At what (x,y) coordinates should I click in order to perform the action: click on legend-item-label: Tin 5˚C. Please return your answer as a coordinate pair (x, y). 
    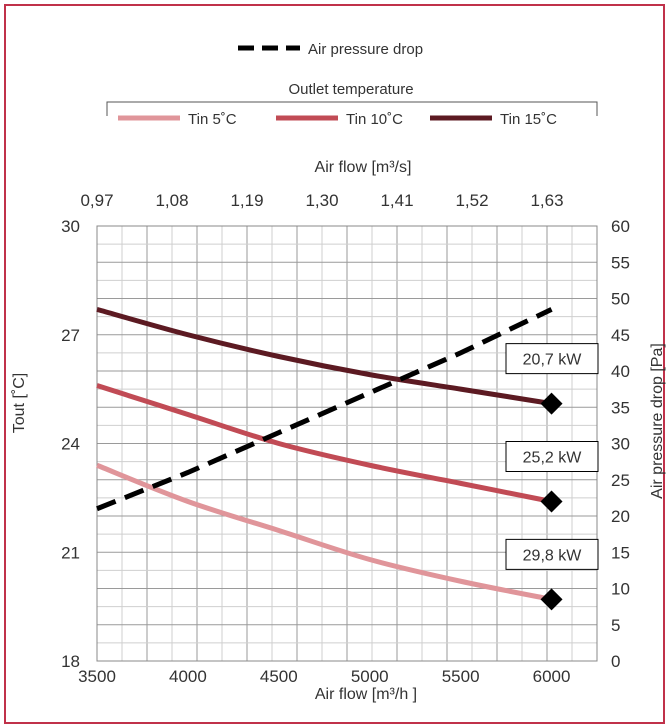
    Looking at the image, I should click on (212, 119).